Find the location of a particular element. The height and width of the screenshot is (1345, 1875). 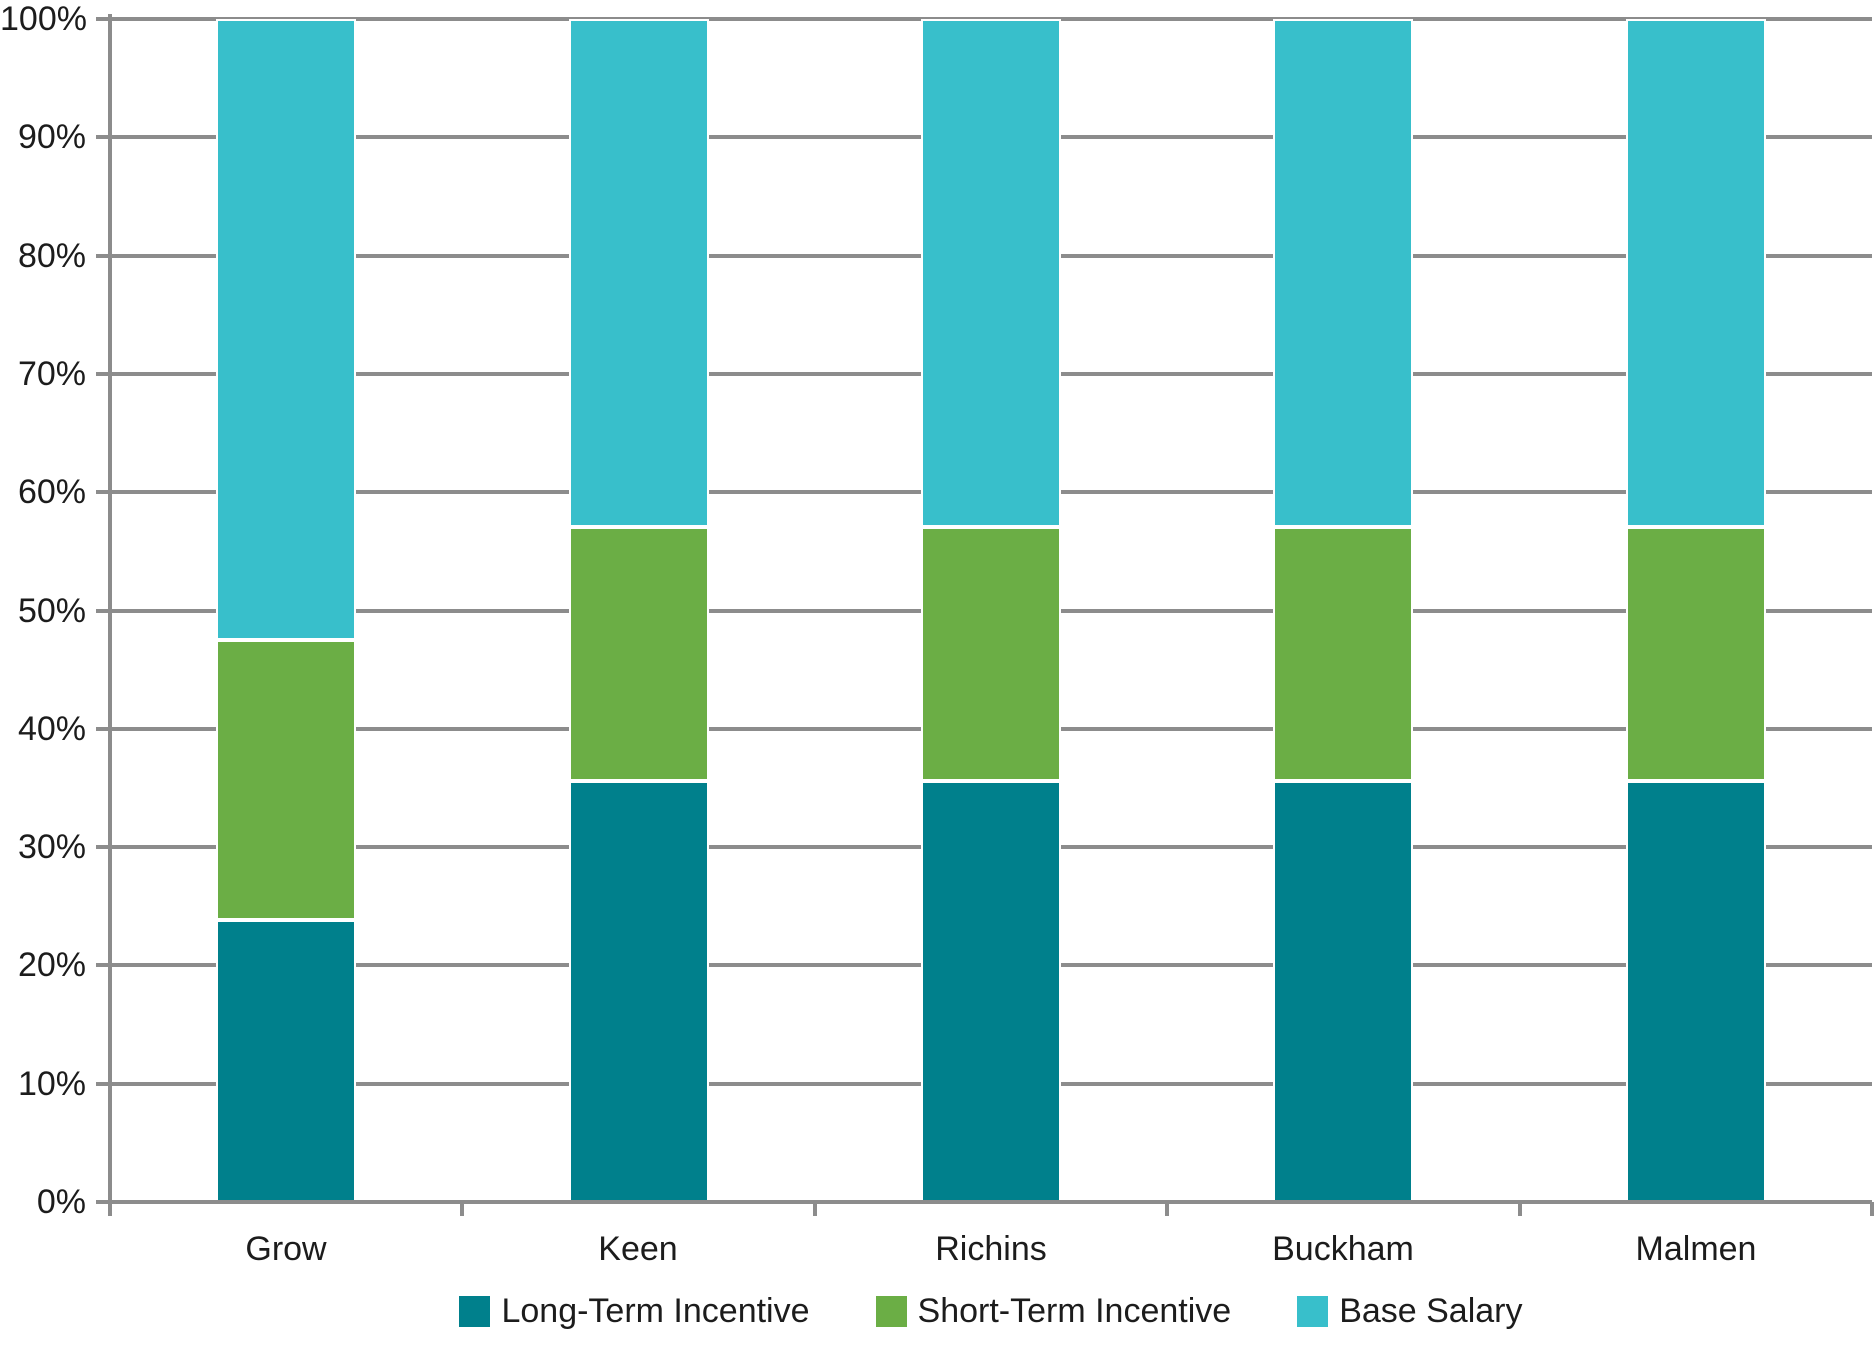

y-axis-tick-label: 40% is located at coordinates (51, 729).